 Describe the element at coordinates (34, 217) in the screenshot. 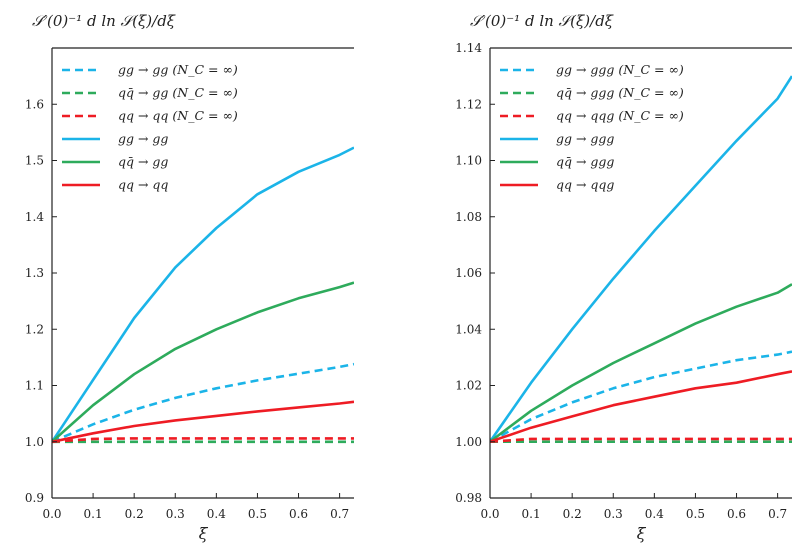

I see `y-tick-label: 1.4` at that location.